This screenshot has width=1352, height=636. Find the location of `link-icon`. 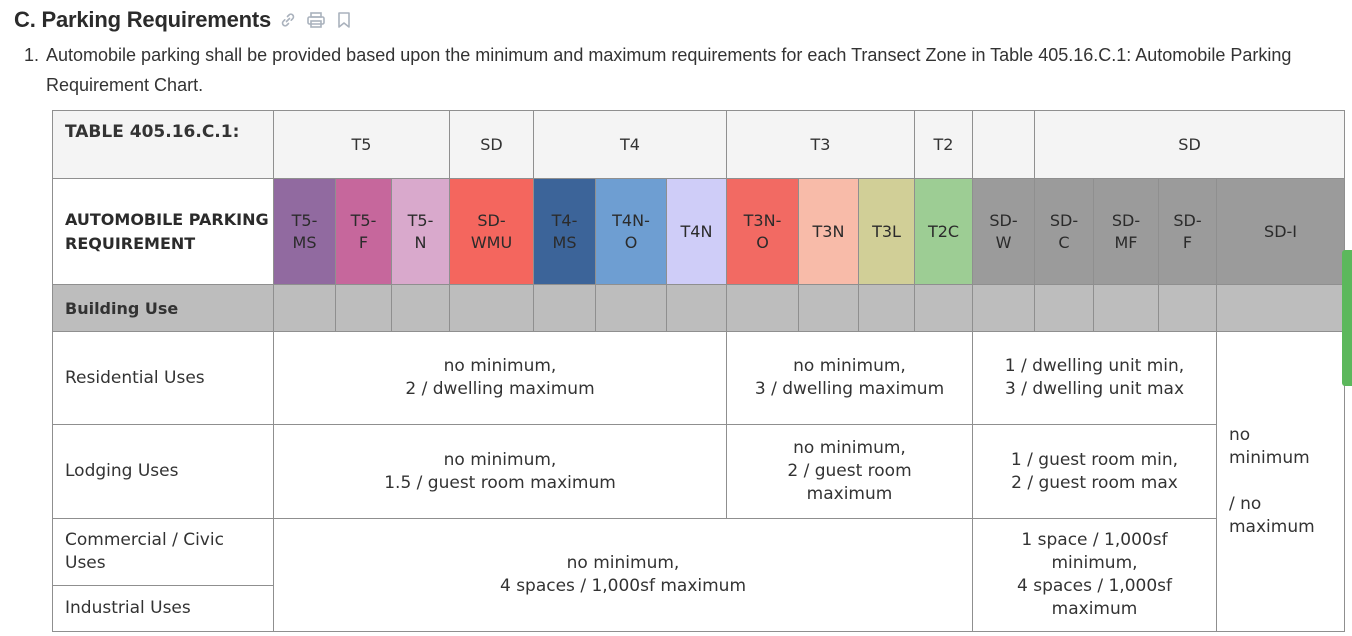

link-icon is located at coordinates (288, 20).